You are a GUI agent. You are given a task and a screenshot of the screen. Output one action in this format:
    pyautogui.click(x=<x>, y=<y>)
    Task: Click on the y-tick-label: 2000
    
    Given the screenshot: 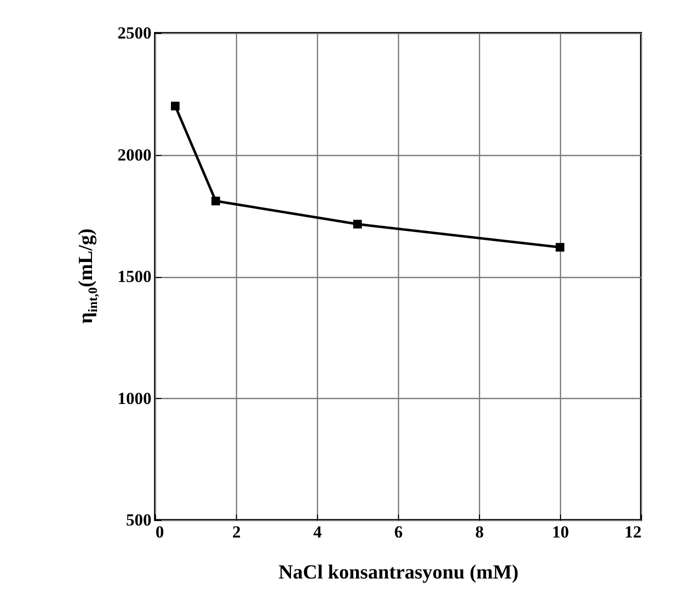 What is the action you would take?
    pyautogui.click(x=135, y=154)
    